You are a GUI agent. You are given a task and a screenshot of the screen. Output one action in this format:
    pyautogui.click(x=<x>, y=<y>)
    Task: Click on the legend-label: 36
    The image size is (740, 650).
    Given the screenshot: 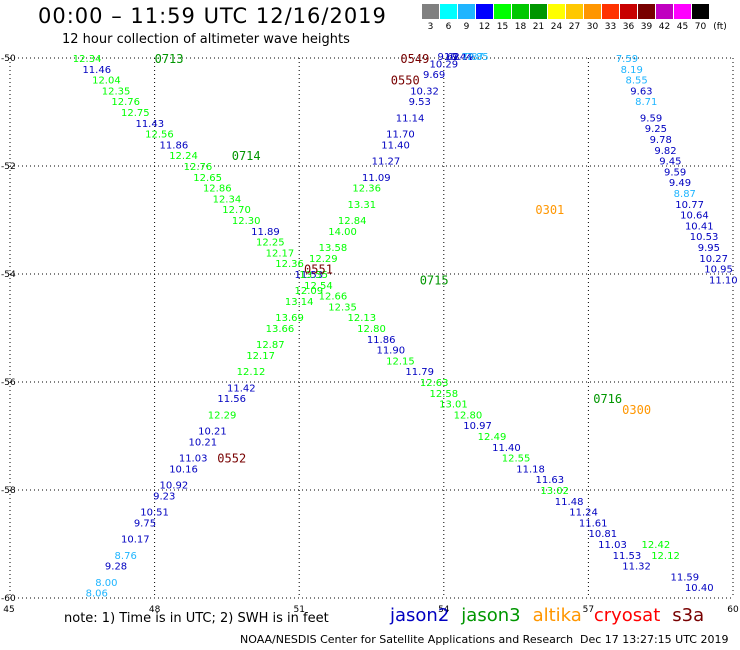 What is the action you would take?
    pyautogui.click(x=628, y=27)
    